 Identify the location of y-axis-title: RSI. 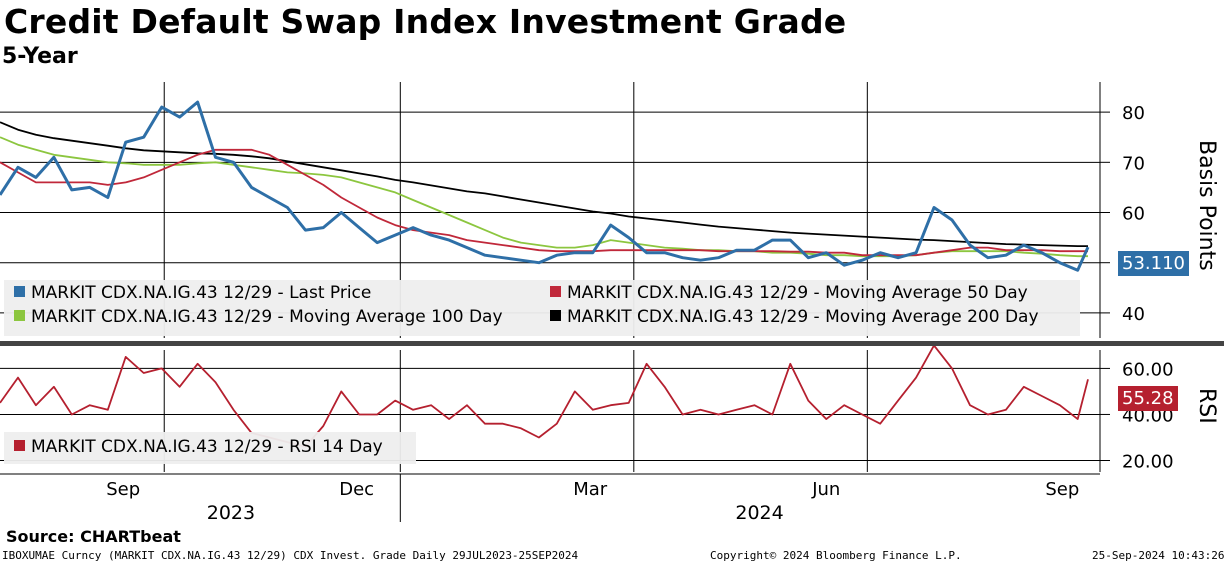
(1206, 406).